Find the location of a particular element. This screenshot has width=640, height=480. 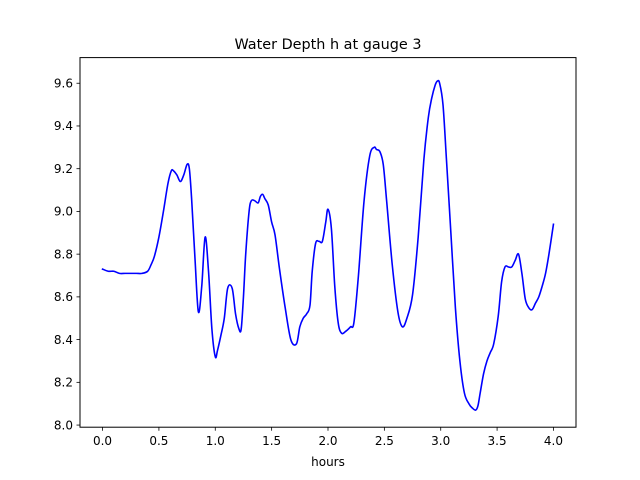

x-tick-label: 1.5 is located at coordinates (271, 441).